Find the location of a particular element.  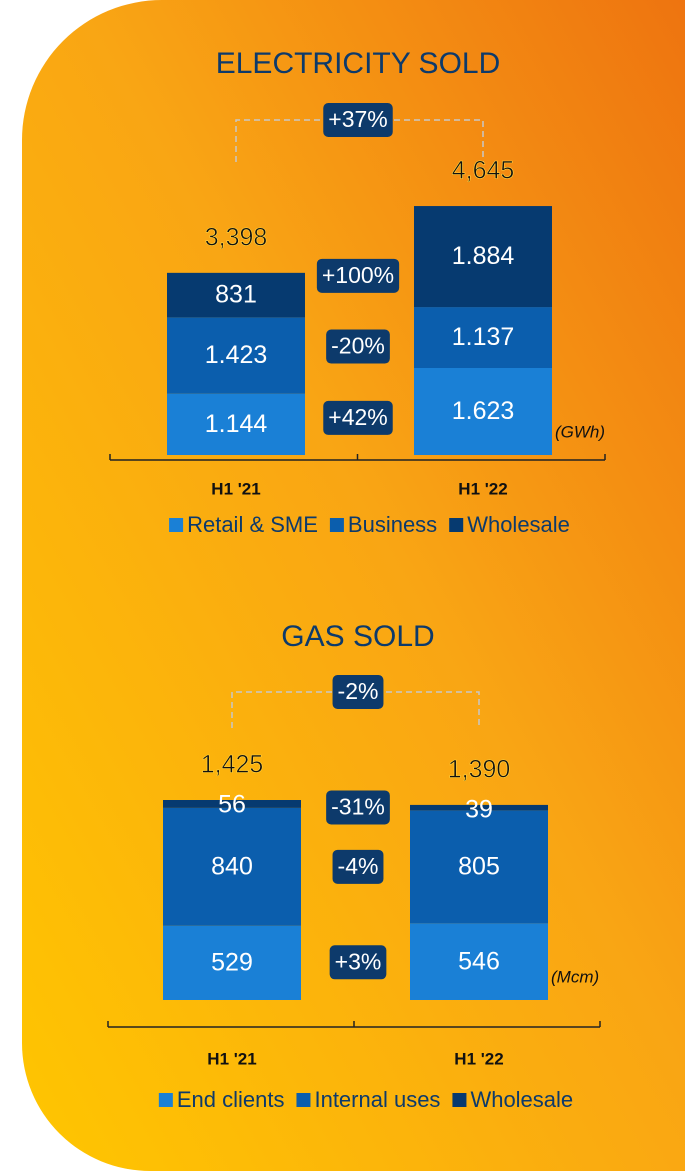

segment-label: 39 is located at coordinates (479, 810).